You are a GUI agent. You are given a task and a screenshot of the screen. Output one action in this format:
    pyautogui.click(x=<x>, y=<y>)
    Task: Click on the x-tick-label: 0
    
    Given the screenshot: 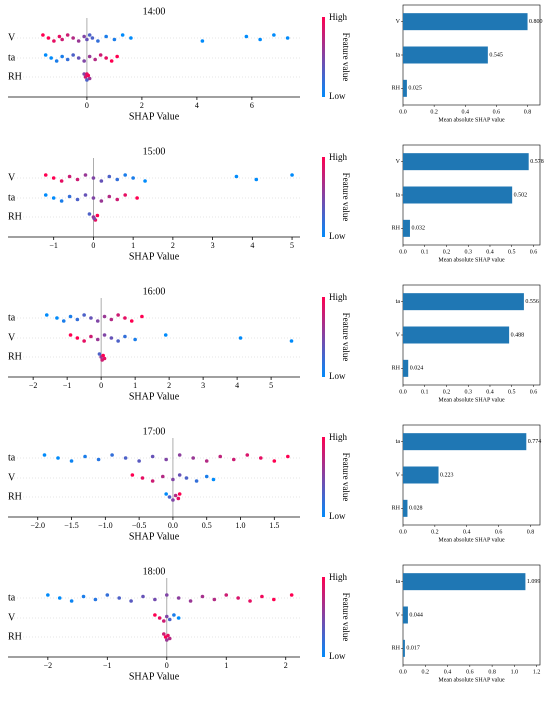 What is the action you would take?
    pyautogui.click(x=101, y=385)
    